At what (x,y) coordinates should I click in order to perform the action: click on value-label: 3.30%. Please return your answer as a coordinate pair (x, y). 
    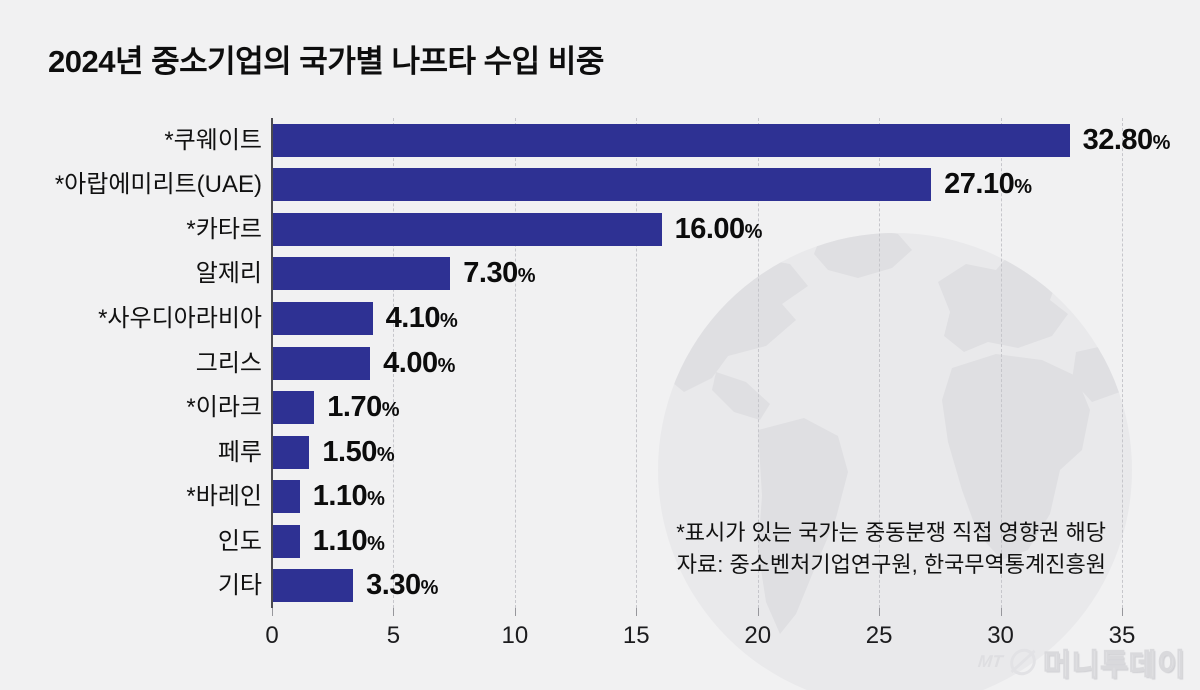
    Looking at the image, I should click on (402, 587).